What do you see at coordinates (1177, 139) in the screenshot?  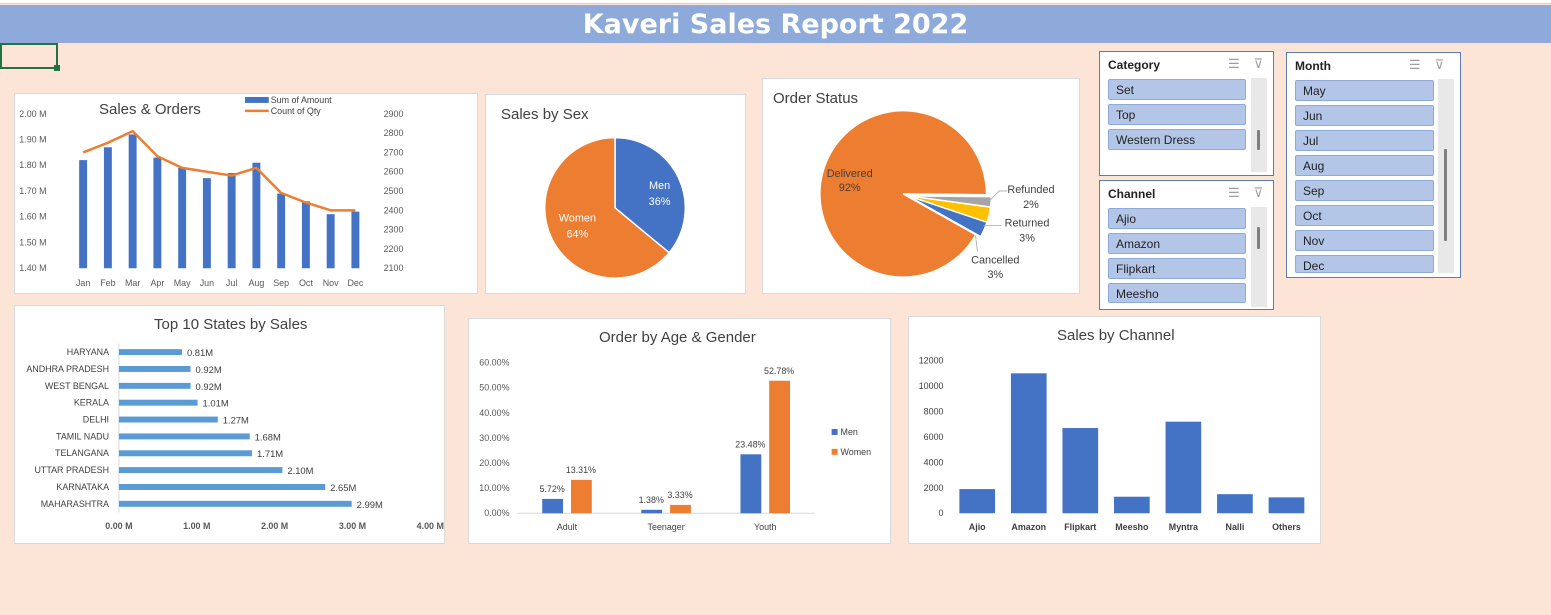 I see `slicer-item-western-dress: Western Dress` at bounding box center [1177, 139].